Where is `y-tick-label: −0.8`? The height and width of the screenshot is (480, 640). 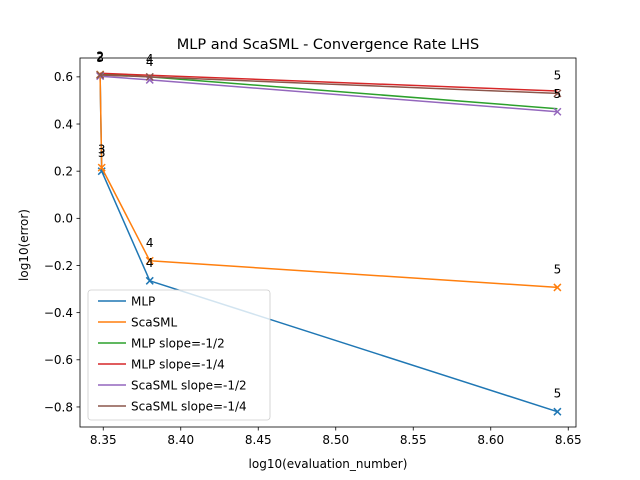 y-tick-label: −0.8 is located at coordinates (58, 407).